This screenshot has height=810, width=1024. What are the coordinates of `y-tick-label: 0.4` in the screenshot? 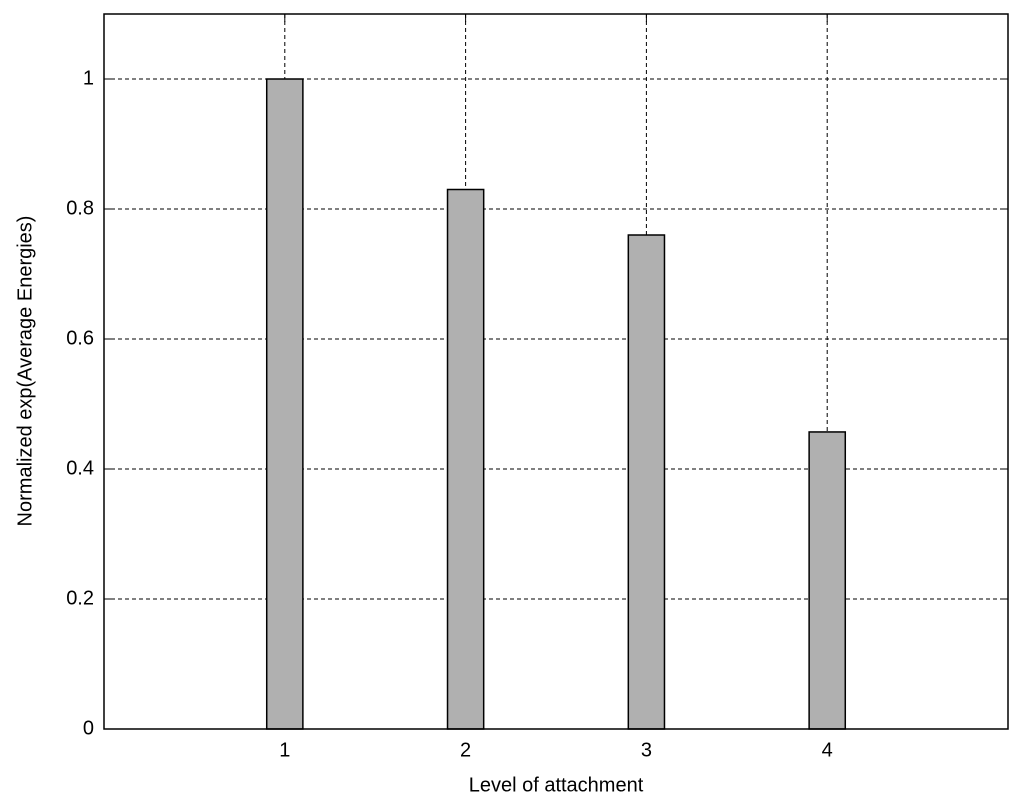 It's located at (80, 468).